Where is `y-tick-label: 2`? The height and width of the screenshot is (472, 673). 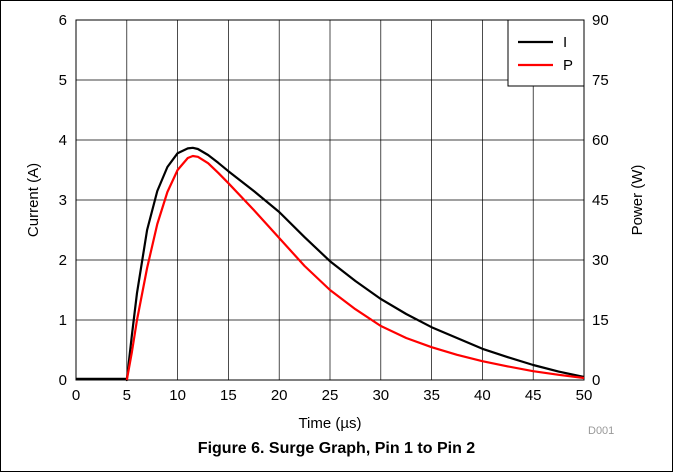
y-tick-label: 2 is located at coordinates (63, 260).